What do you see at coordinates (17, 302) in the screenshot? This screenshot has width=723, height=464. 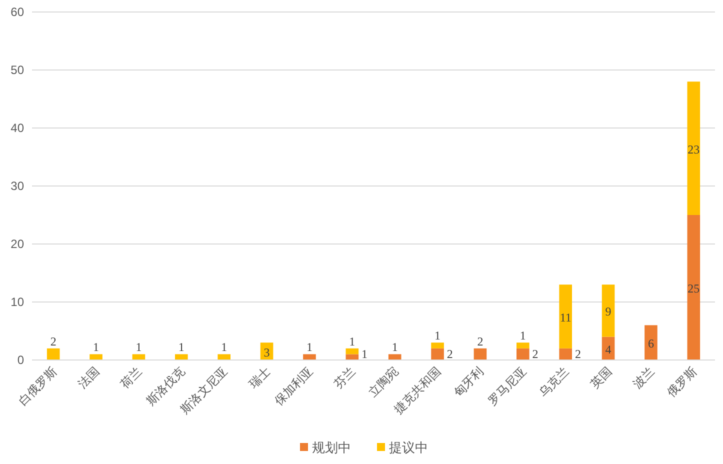 I see `y-tick-label: 10` at bounding box center [17, 302].